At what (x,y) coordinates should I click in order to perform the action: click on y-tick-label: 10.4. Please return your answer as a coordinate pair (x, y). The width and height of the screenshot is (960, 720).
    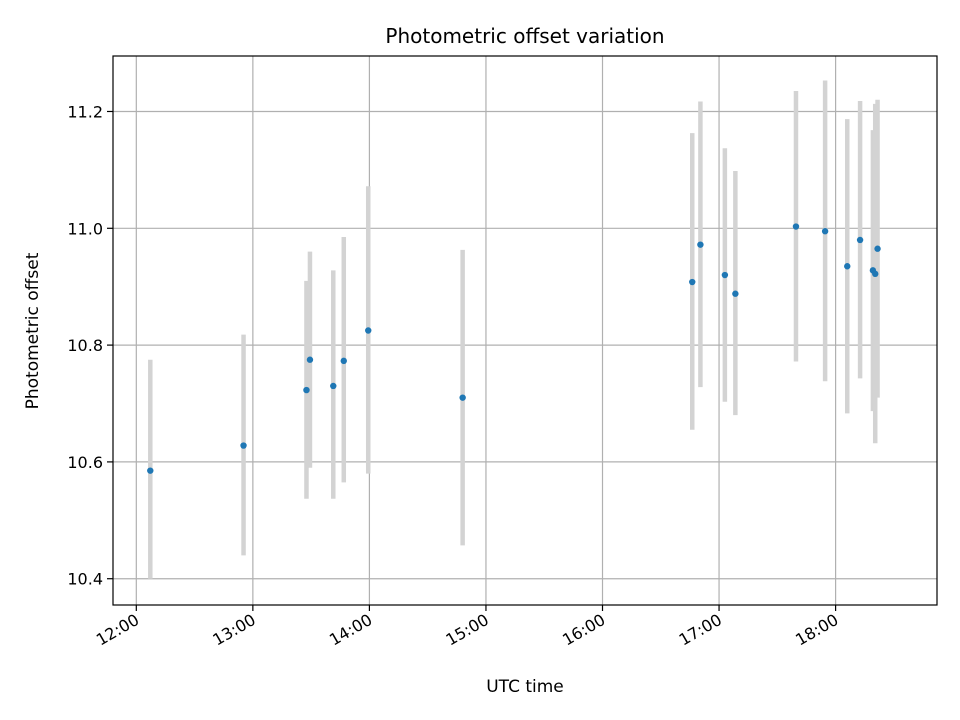
    Looking at the image, I should click on (85, 579).